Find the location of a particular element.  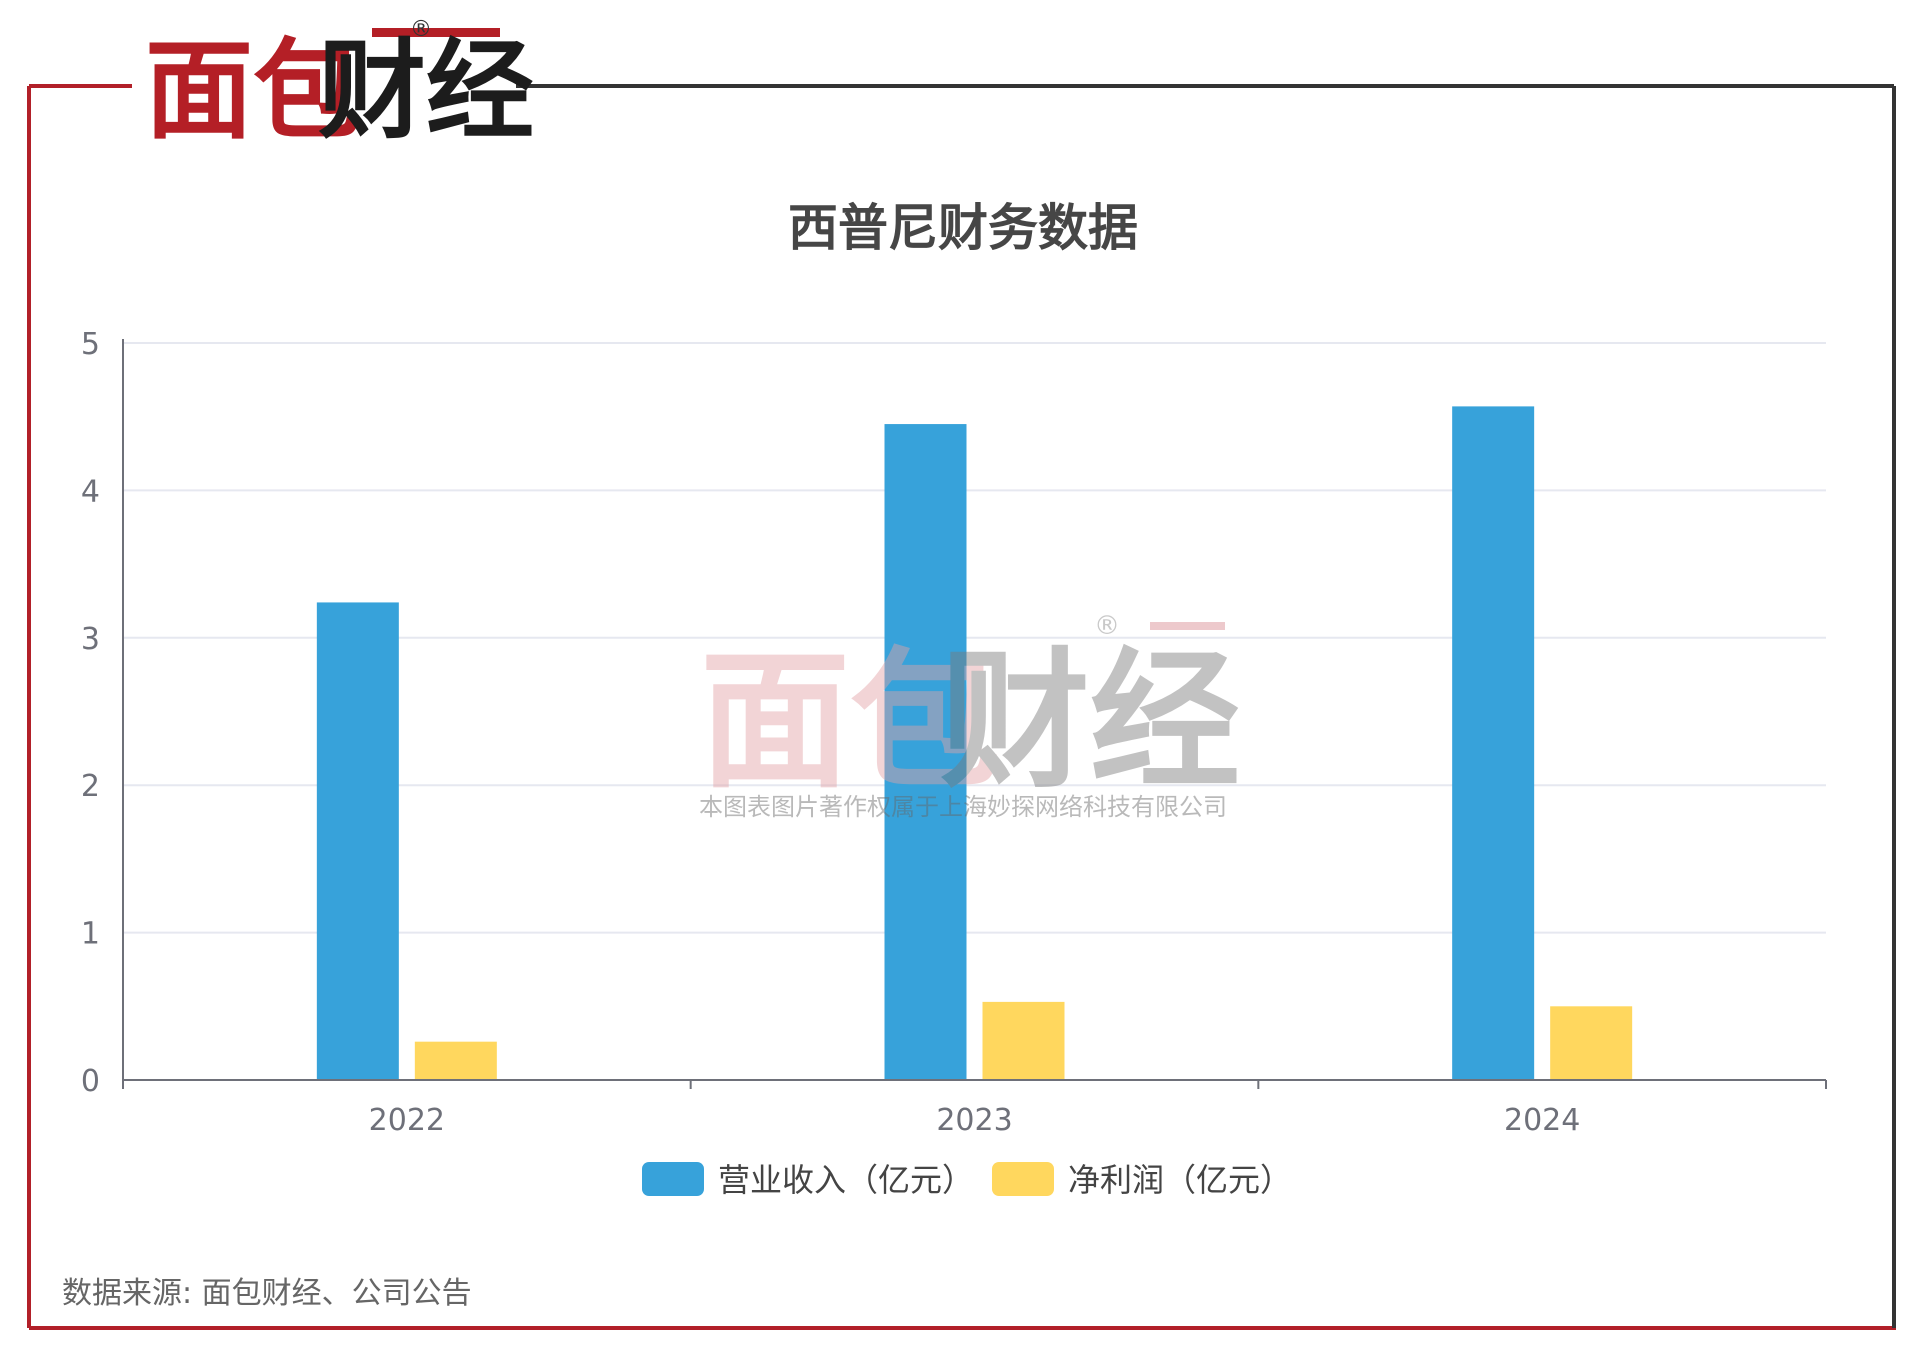

y-tick-label: 2 is located at coordinates (90, 786).